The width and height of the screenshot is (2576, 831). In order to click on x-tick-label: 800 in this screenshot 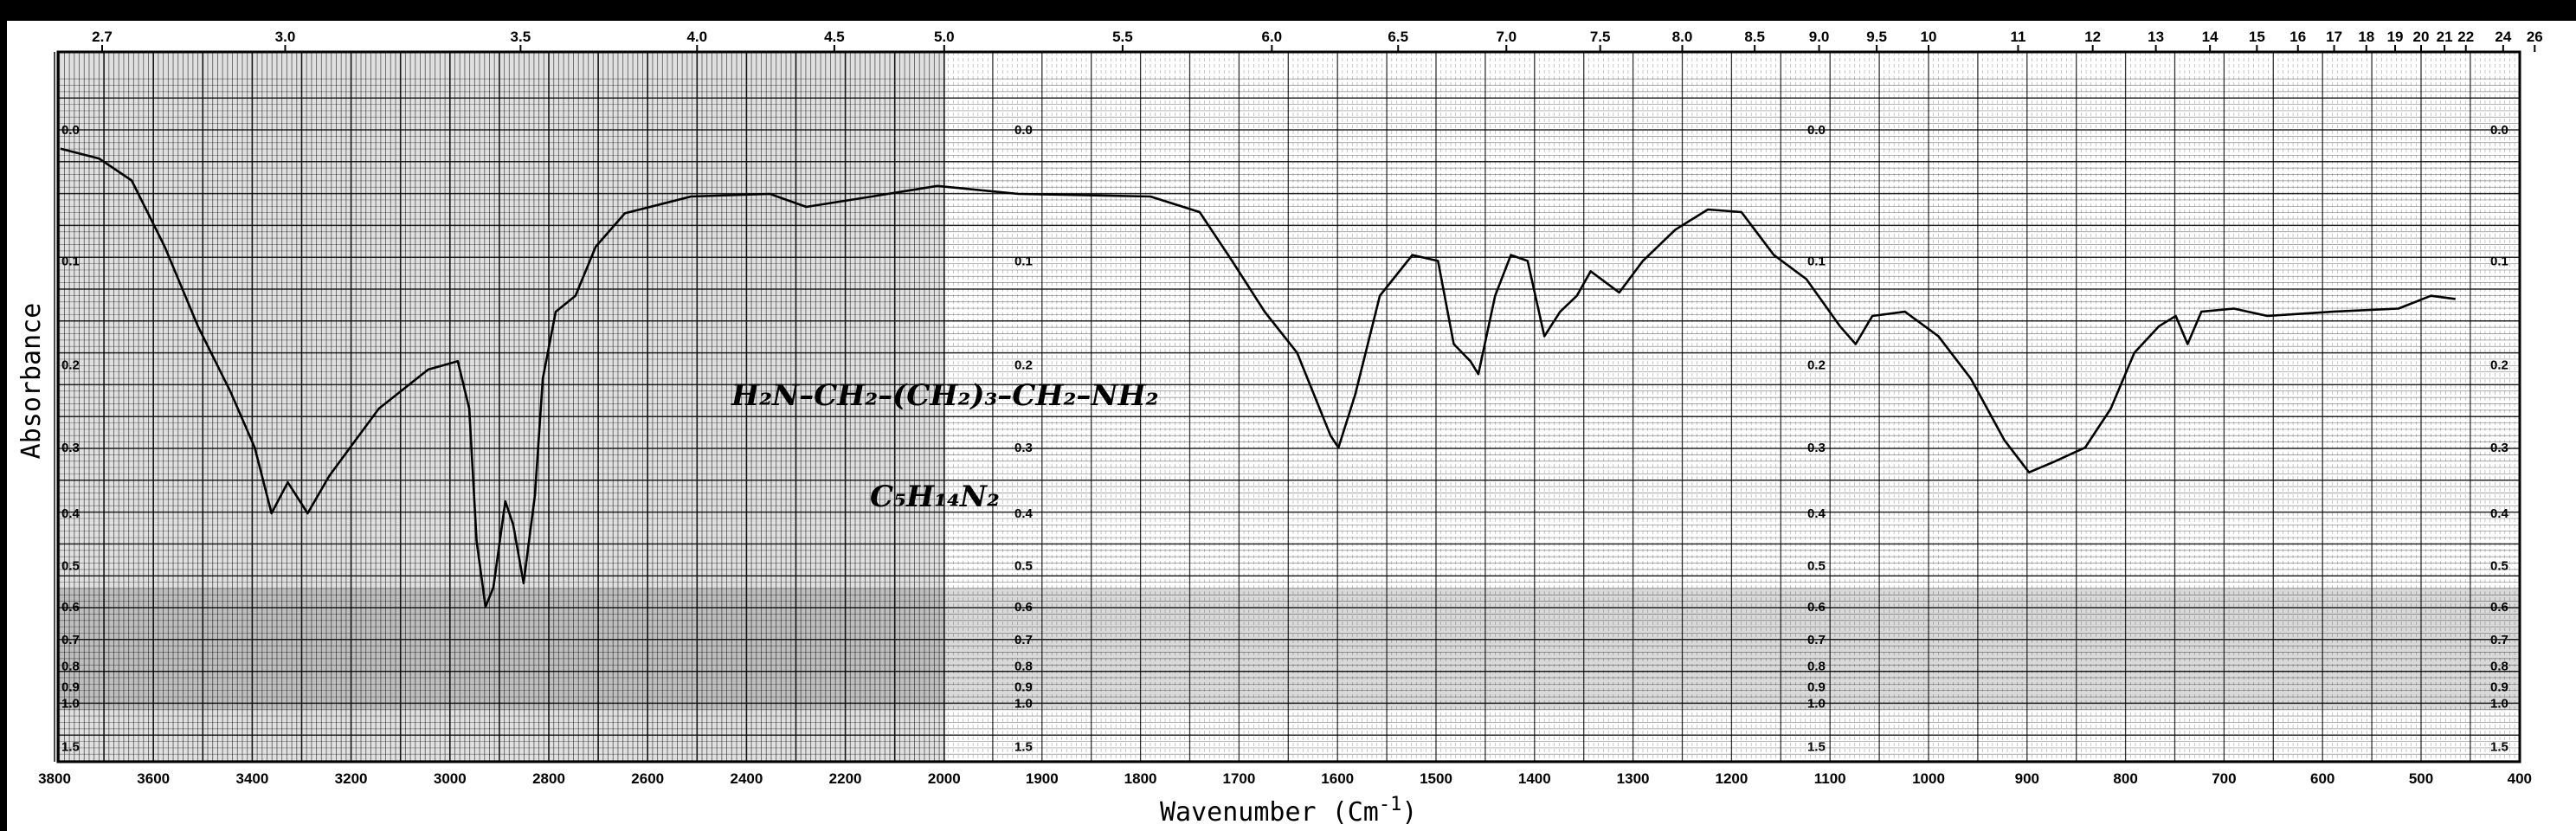, I will do `click(2125, 778)`.